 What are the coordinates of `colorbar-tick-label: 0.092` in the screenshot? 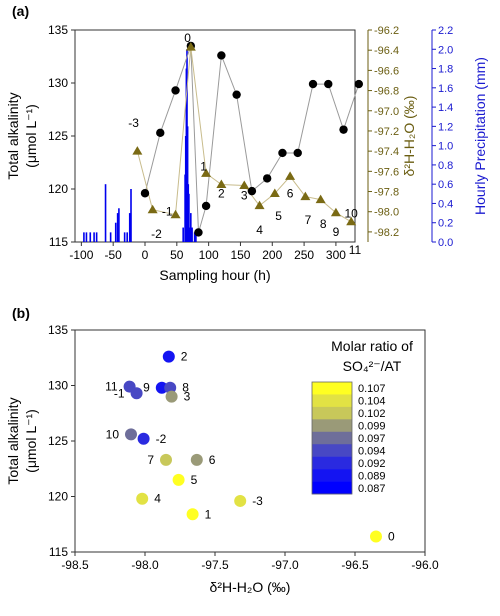 It's located at (372, 464).